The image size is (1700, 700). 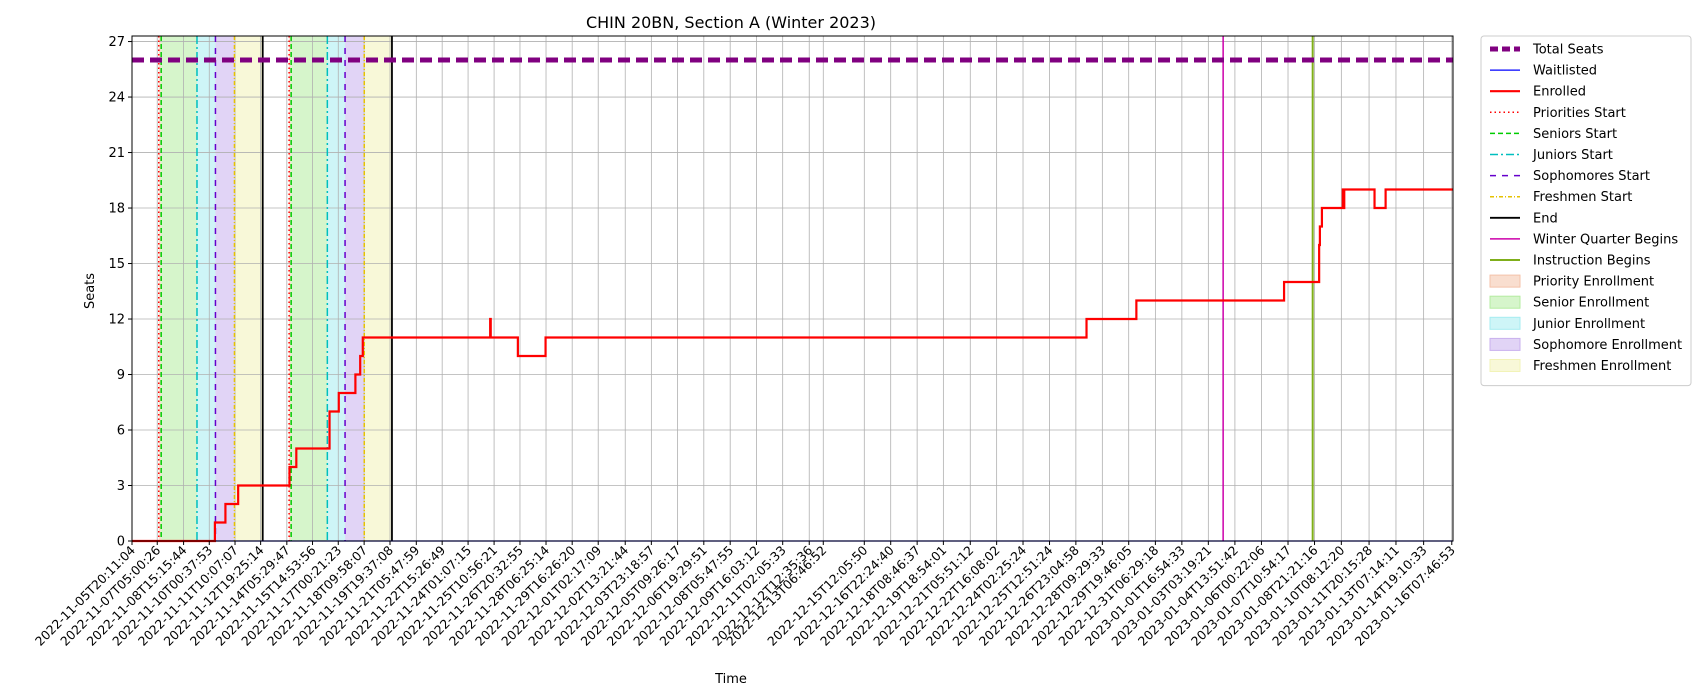 I want to click on legend-label-total: Total Seats, so click(x=1568, y=50).